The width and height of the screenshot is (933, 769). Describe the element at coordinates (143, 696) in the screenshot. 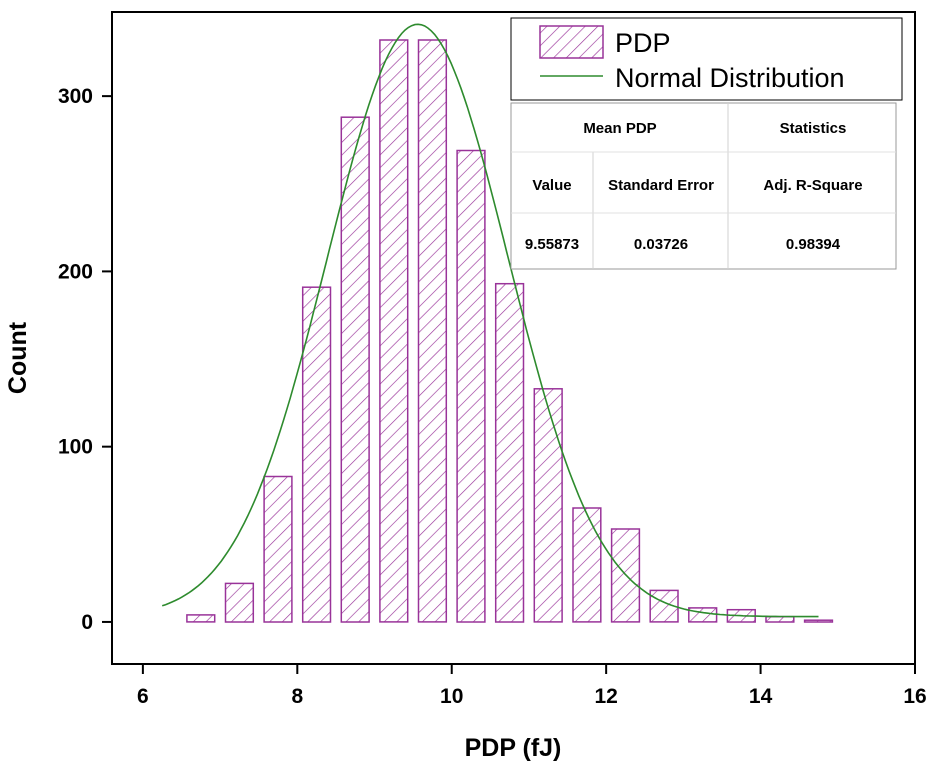

I see `x-tick-label: 6` at that location.